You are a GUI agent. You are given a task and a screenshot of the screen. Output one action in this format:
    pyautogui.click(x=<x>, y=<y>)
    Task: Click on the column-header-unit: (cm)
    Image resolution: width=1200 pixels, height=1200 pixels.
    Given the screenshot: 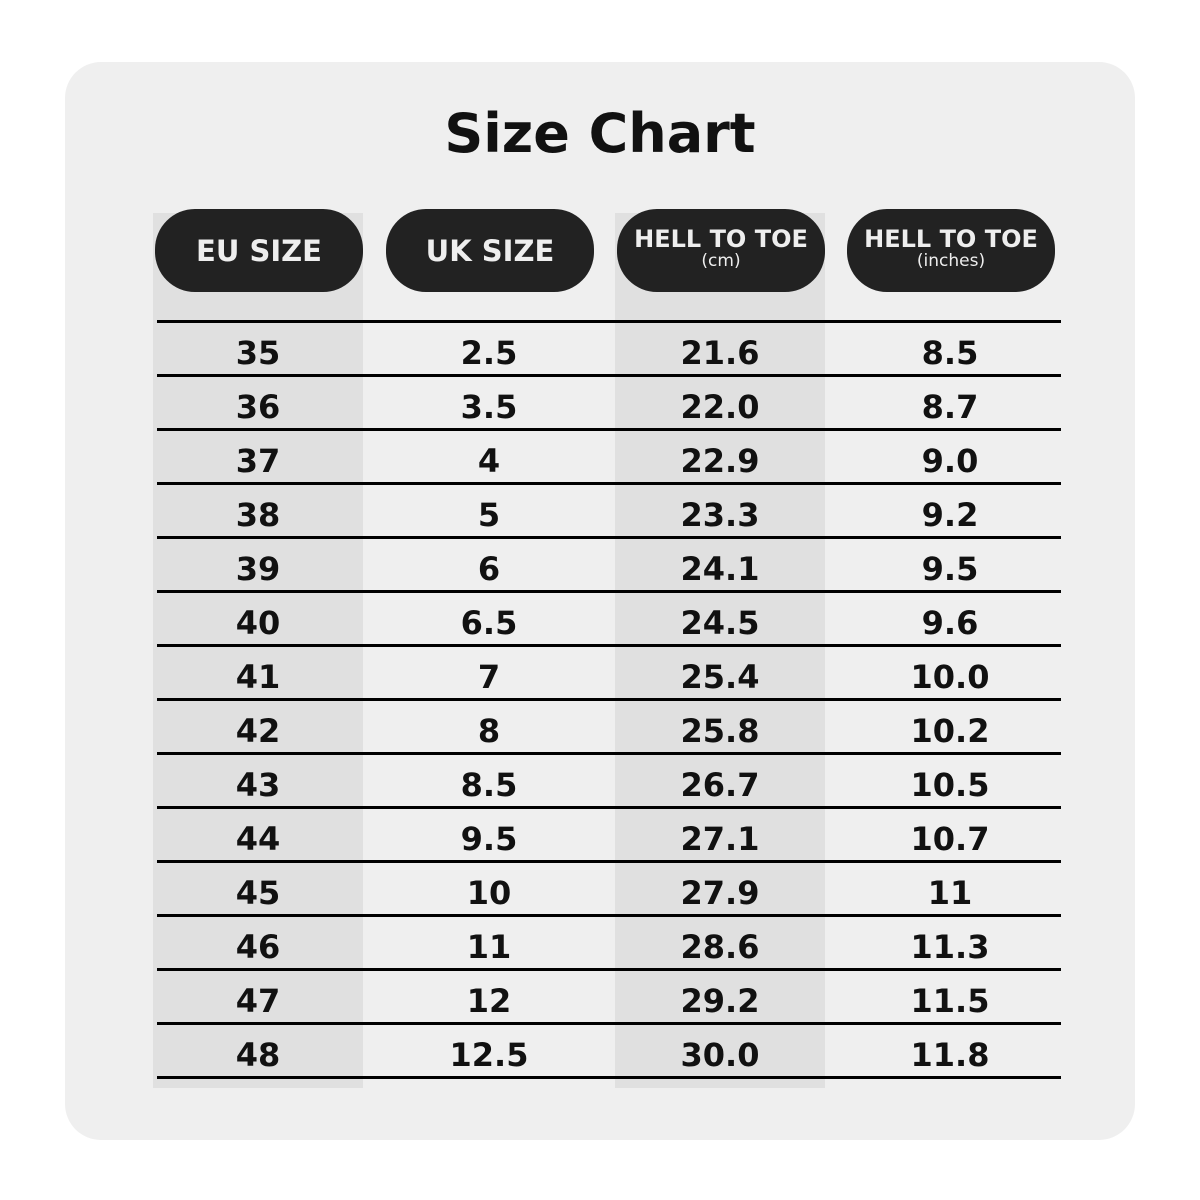 What is the action you would take?
    pyautogui.click(x=721, y=260)
    